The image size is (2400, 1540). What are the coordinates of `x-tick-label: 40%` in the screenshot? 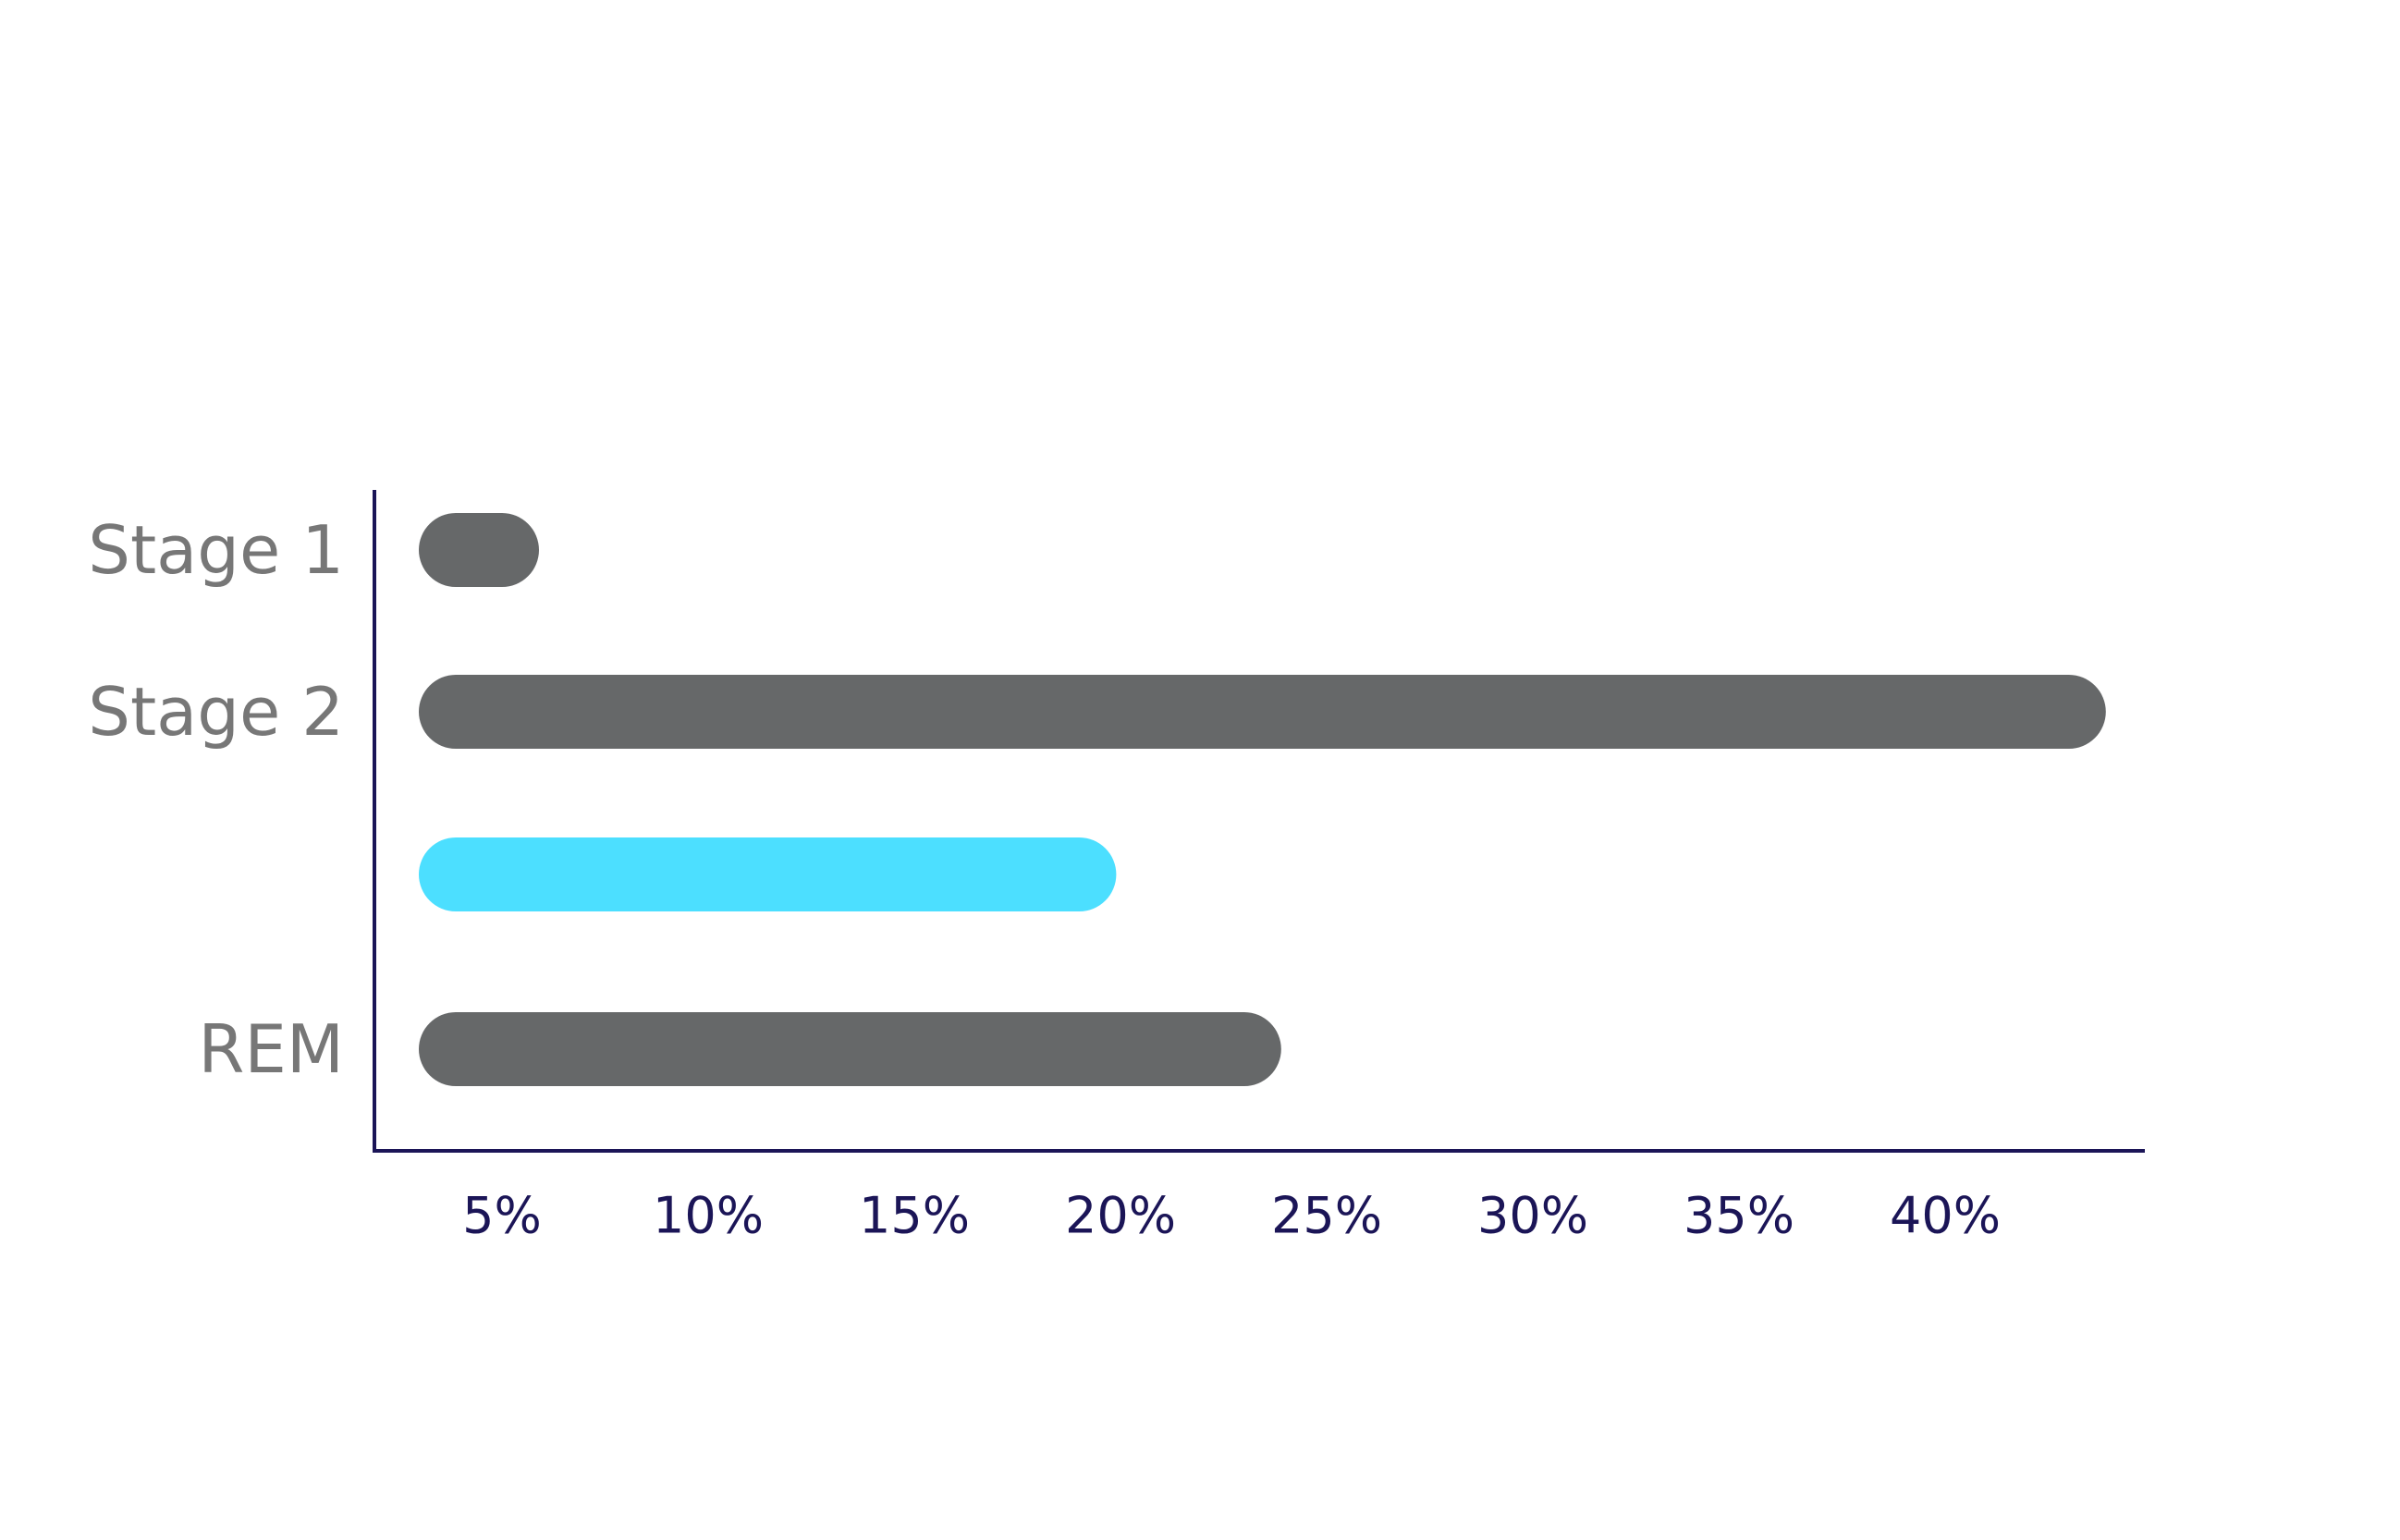 It's located at (1946, 1216).